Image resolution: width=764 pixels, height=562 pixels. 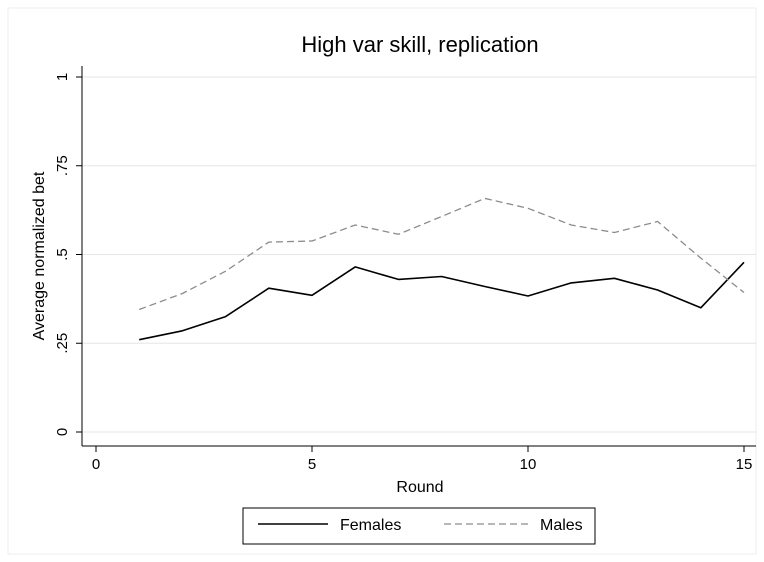 What do you see at coordinates (370, 525) in the screenshot?
I see `legend-label-females: Females` at bounding box center [370, 525].